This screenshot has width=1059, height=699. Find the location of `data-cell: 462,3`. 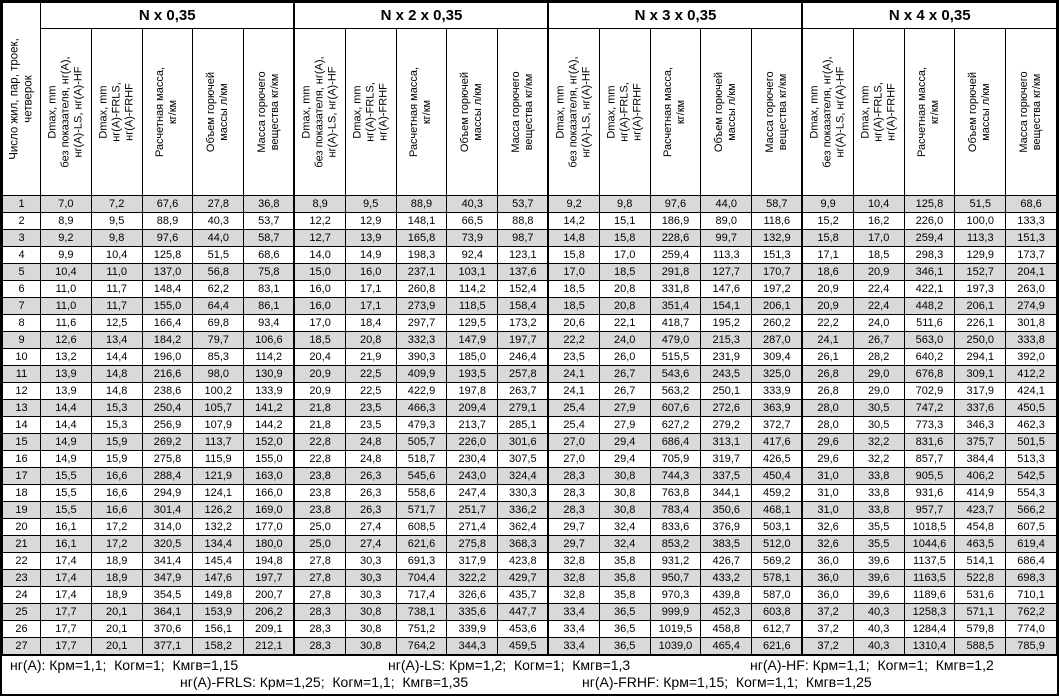

data-cell: 462,3 is located at coordinates (1031, 425).